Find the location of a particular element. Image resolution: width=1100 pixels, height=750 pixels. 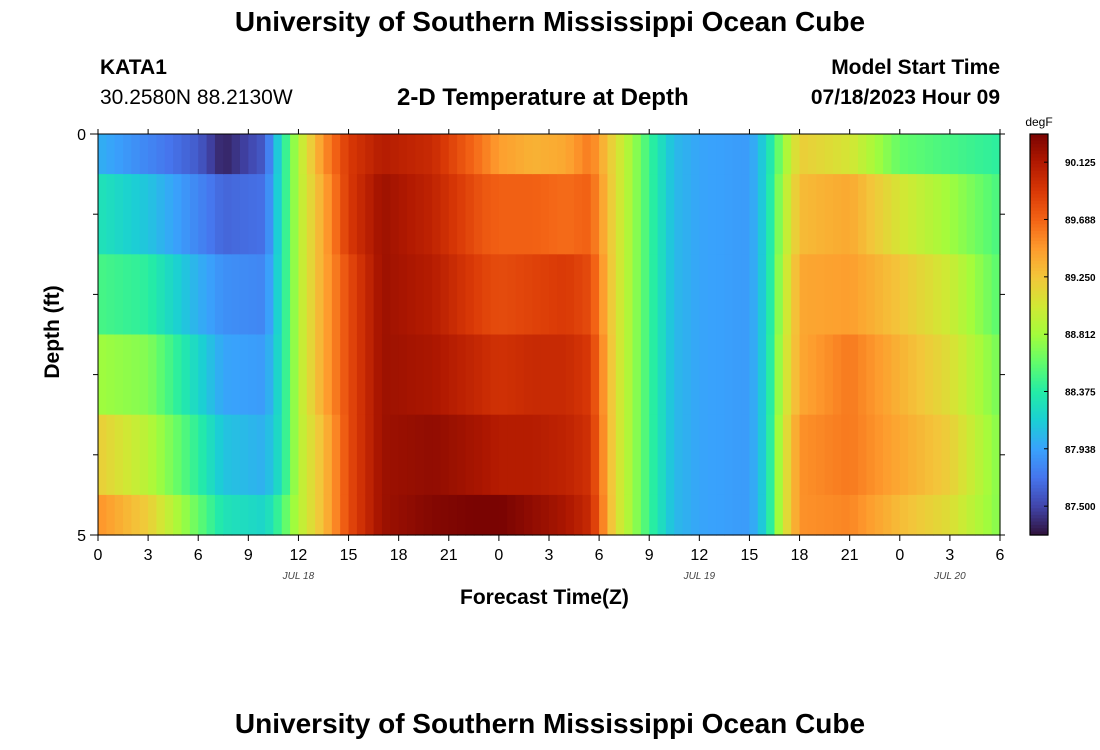

model-start-label: Model Start Time is located at coordinates (915, 67).